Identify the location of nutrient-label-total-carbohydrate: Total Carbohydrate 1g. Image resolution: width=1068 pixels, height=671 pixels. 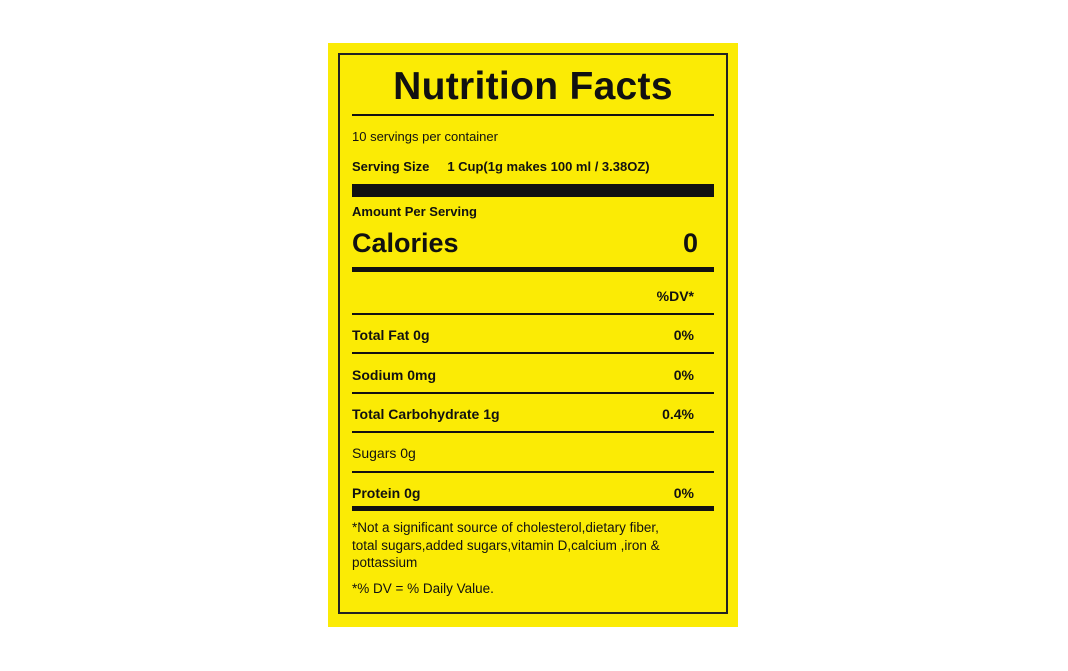
(426, 414).